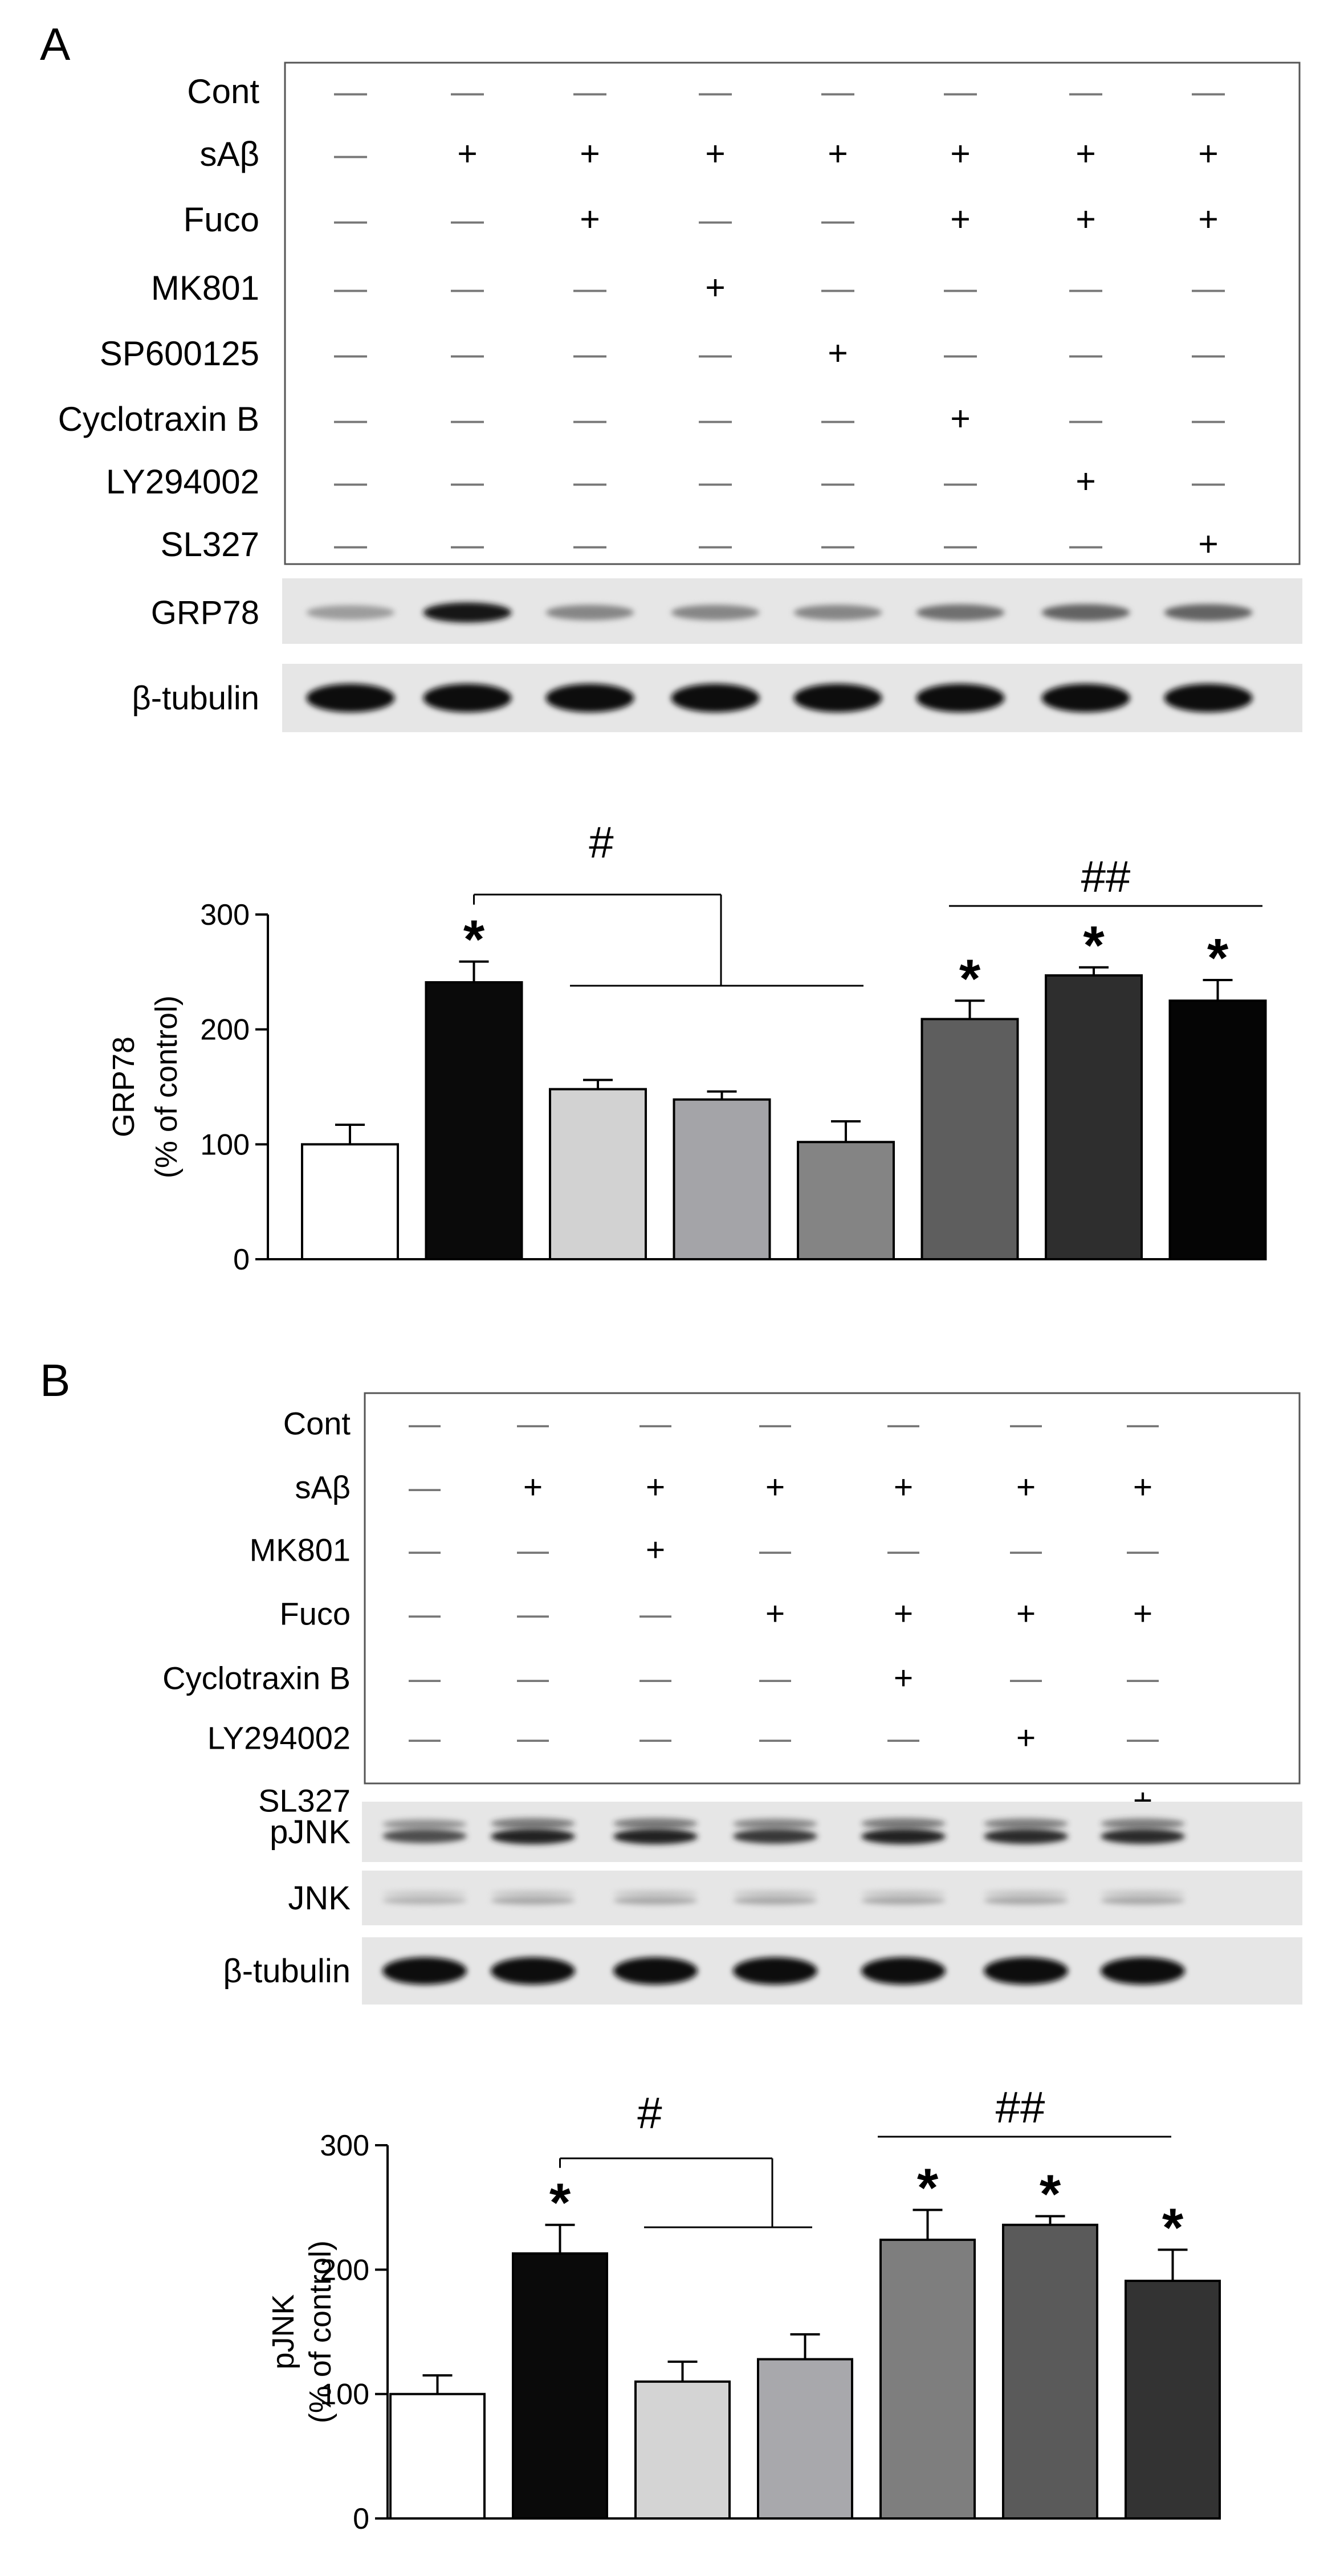  I want to click on y-axis-sublabel: (% of control), so click(320, 2331).